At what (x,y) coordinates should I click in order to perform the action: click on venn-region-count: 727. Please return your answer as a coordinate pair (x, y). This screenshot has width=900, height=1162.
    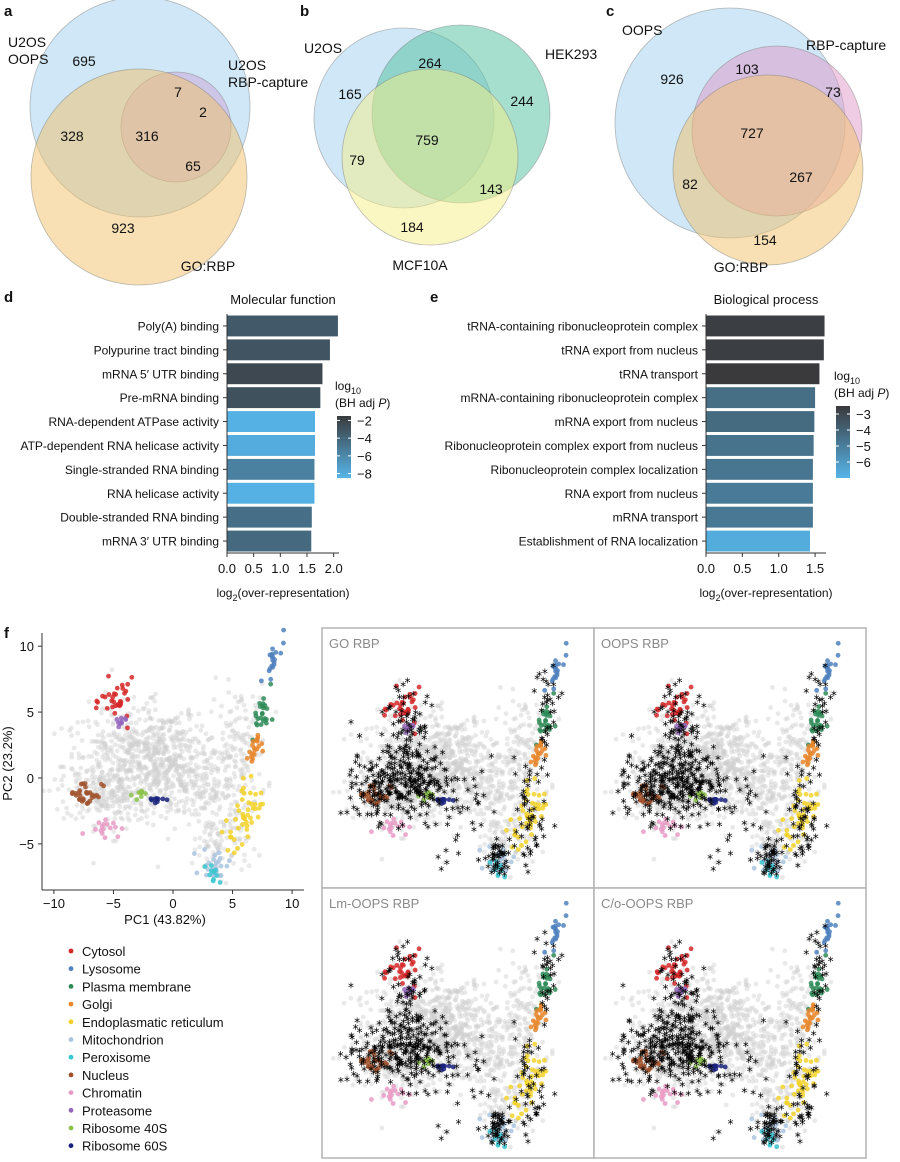
    Looking at the image, I should click on (752, 133).